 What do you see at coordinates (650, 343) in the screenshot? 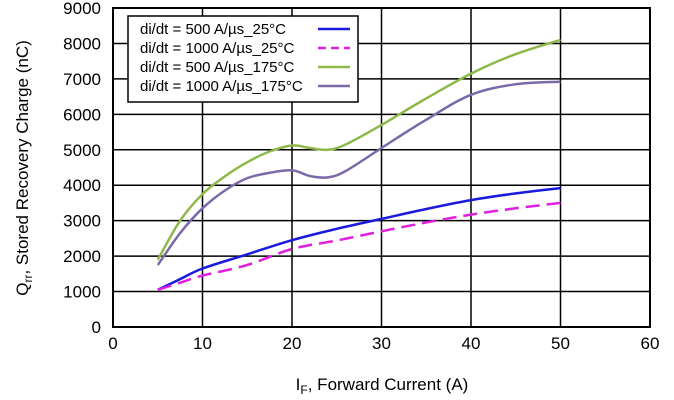
I see `x-tick-label-60: 60` at bounding box center [650, 343].